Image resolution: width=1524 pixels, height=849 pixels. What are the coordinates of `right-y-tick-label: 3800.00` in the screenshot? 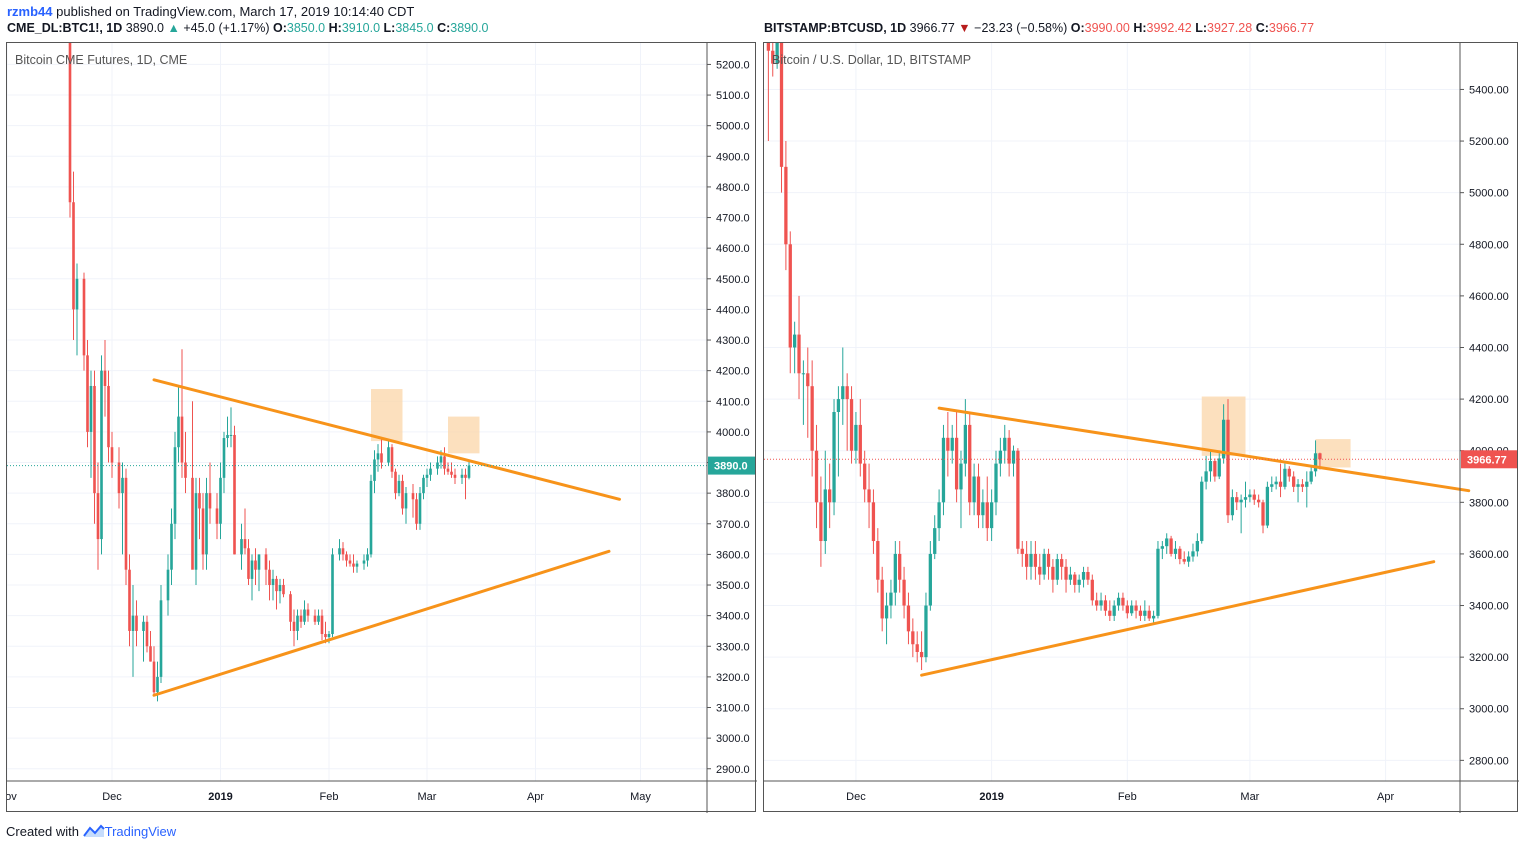 It's located at (1489, 503).